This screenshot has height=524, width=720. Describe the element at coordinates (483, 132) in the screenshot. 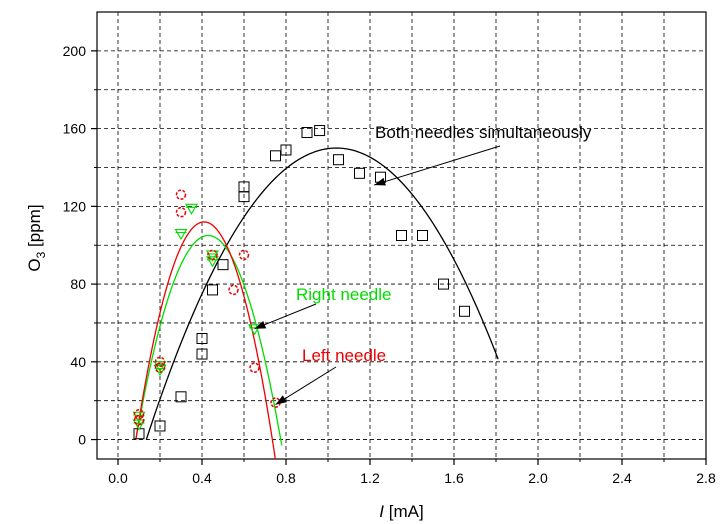

I see `both-annotation-label: Both needles simultaneously` at that location.